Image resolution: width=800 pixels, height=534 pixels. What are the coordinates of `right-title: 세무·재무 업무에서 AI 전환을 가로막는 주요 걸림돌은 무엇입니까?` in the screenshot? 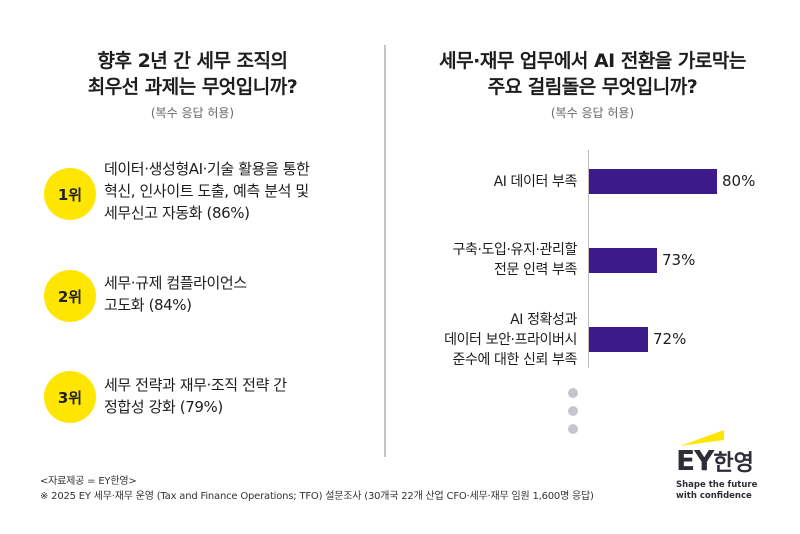 It's located at (592, 74).